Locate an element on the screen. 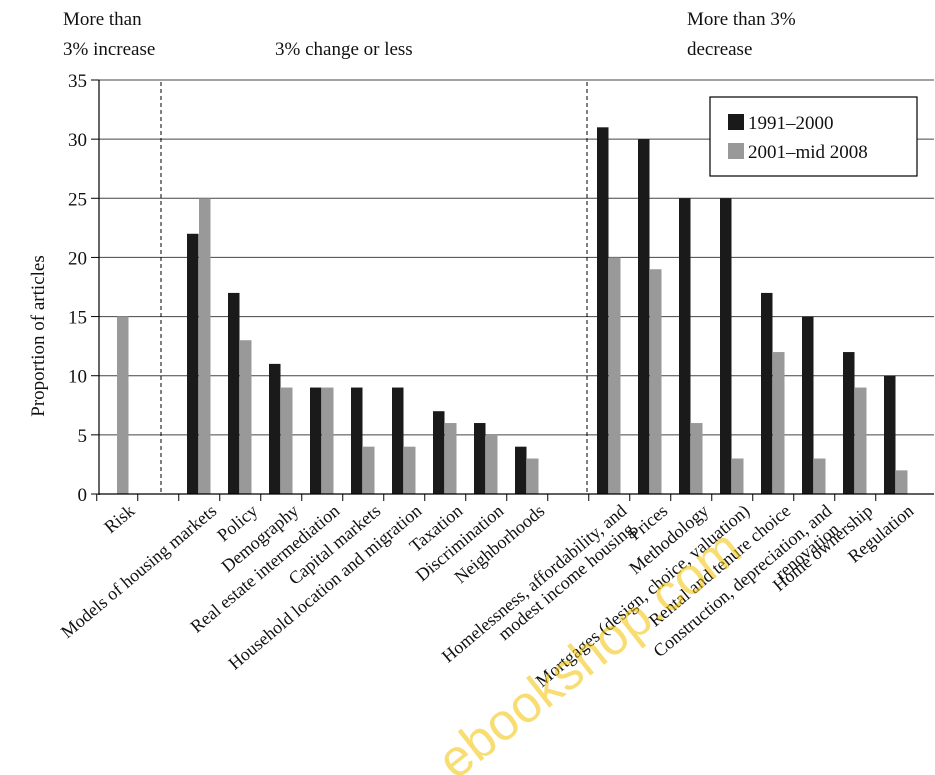  legend: 1991–2000 2001–mid 2008 is located at coordinates (813, 136).